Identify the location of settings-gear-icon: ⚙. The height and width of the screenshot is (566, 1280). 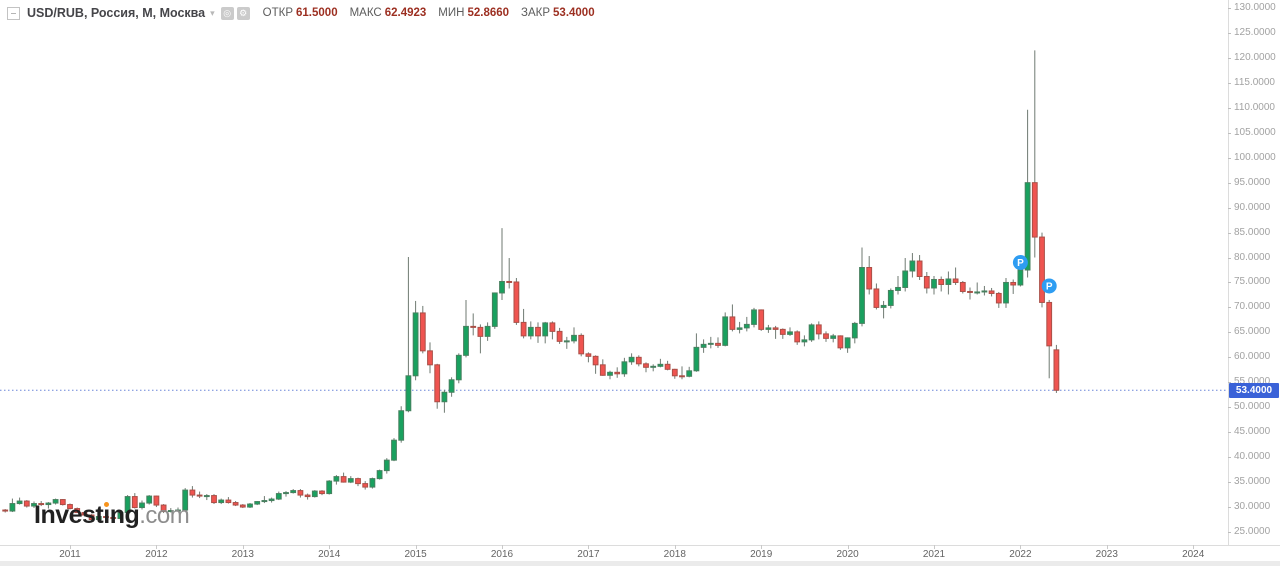
(243, 13).